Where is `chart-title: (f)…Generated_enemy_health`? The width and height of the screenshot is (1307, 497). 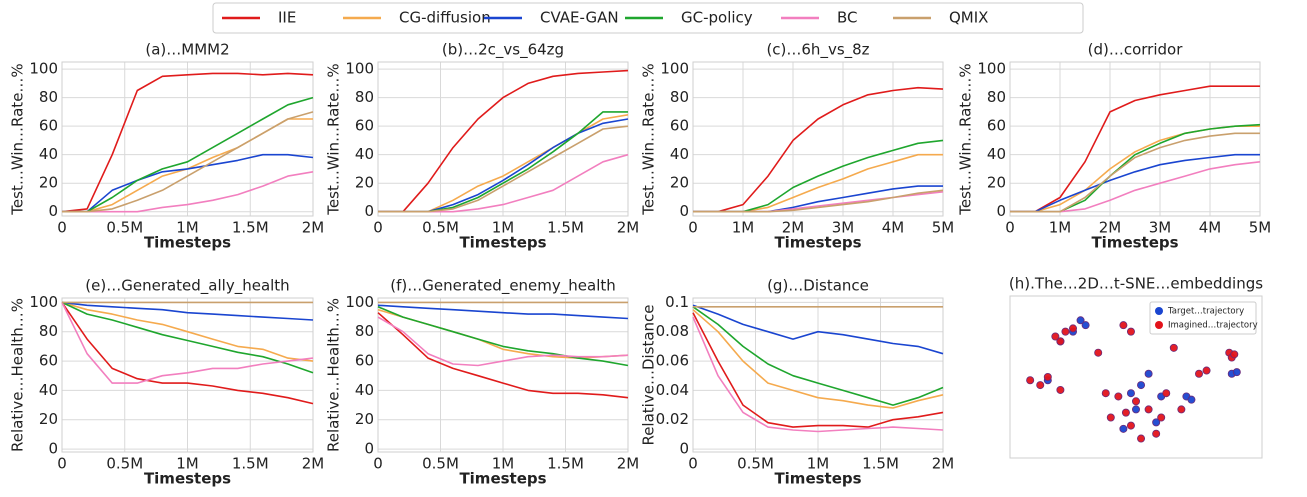 chart-title: (f)…Generated_enemy_health is located at coordinates (503, 286).